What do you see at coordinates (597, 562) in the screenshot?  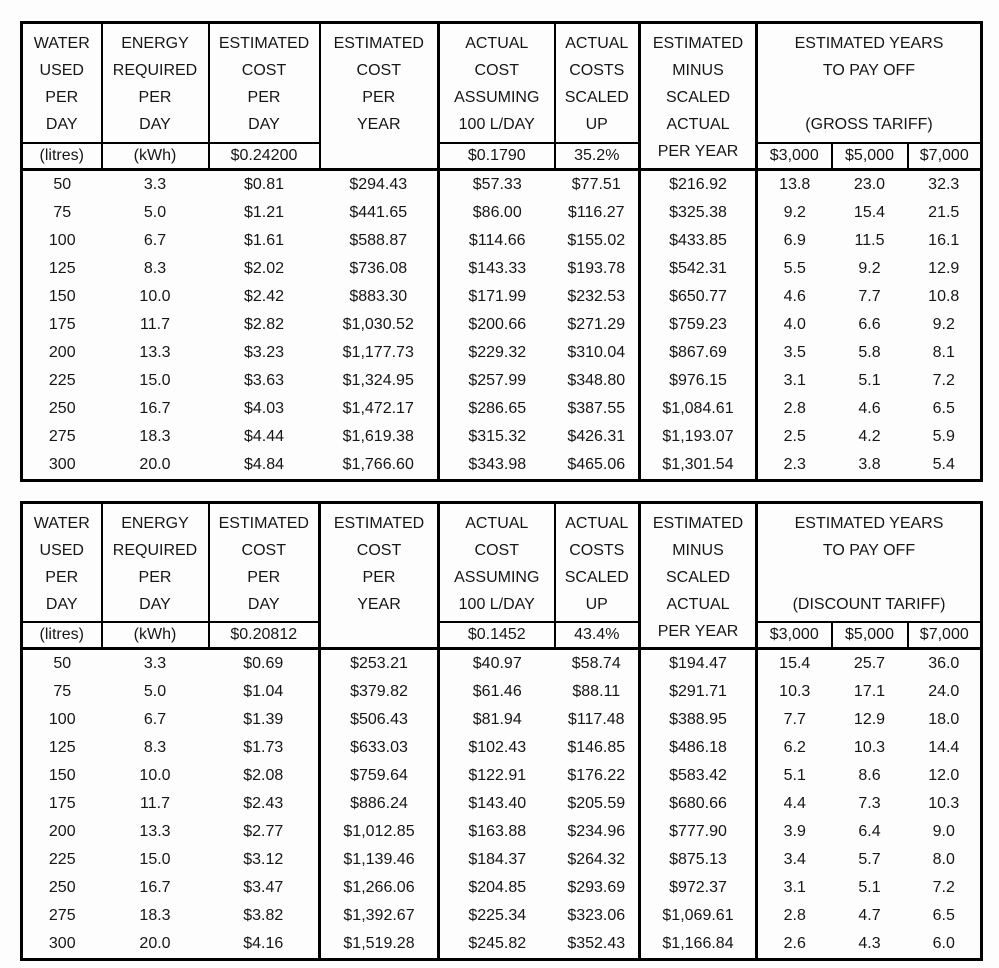 I see `header-actual-costs-scaled-up: ACTUAL COSTS SCALED UP` at bounding box center [597, 562].